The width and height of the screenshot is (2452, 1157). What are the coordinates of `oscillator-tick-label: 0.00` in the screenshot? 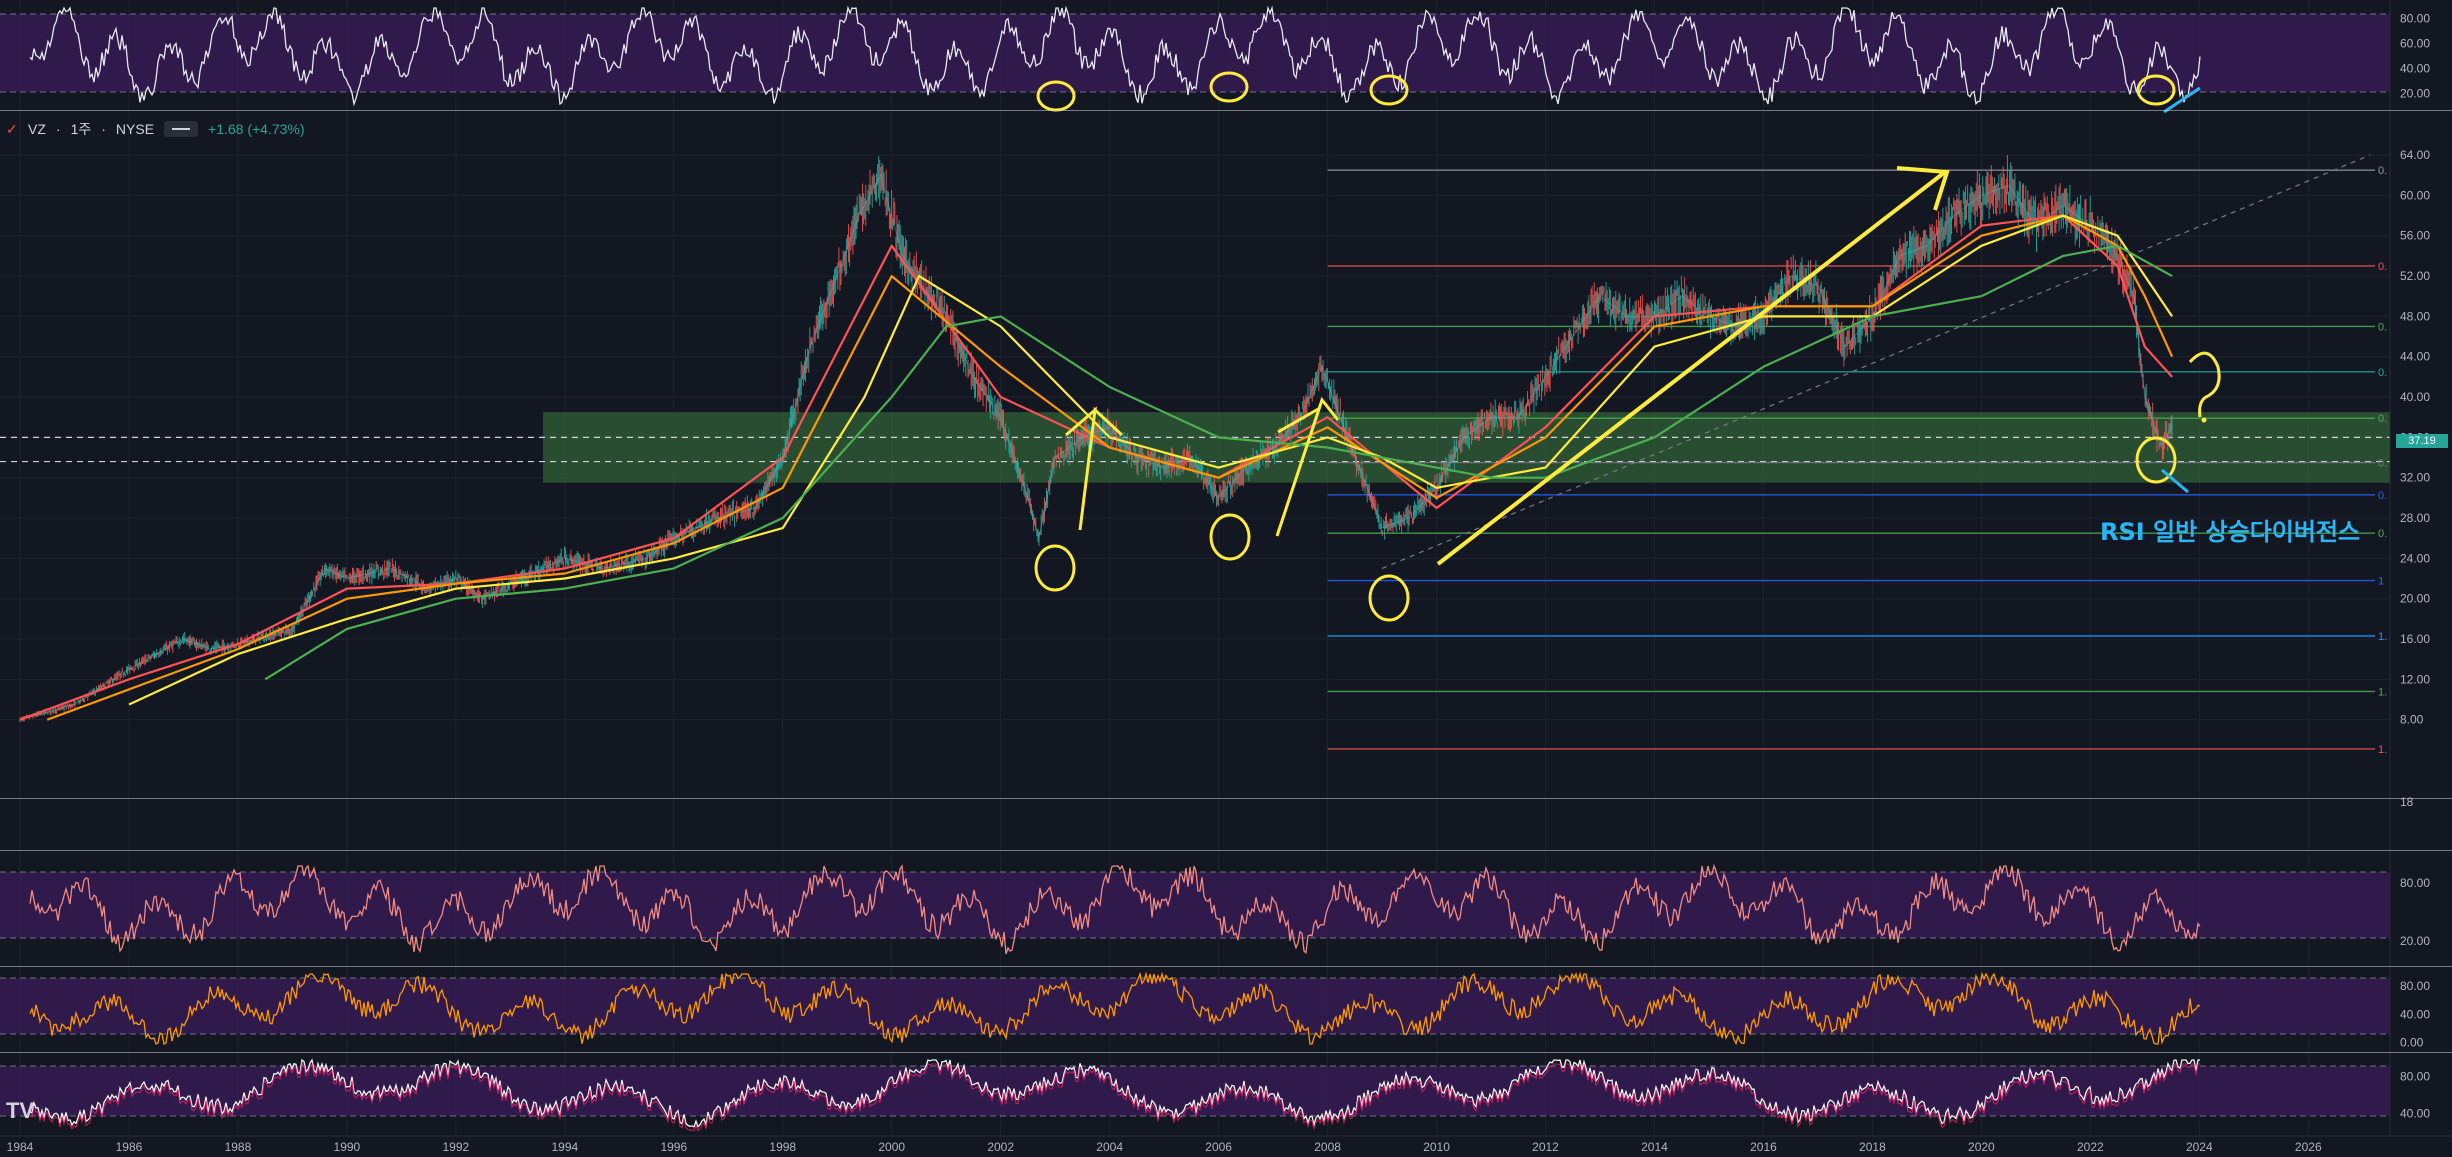 It's located at (2412, 1042).